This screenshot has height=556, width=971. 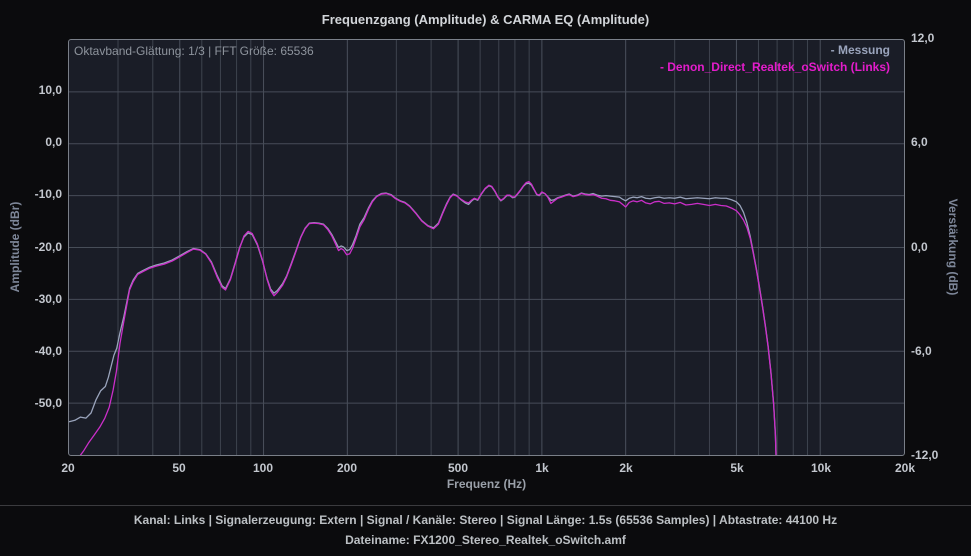 I want to click on y-tick-label-right: 6,0, so click(x=919, y=142).